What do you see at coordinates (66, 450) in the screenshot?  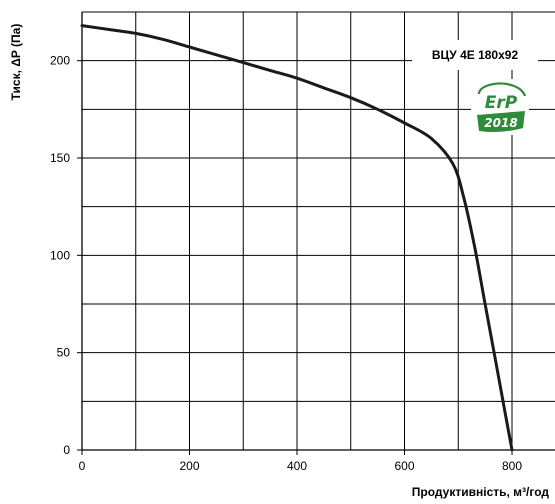 I see `y-tick-label: 0` at bounding box center [66, 450].